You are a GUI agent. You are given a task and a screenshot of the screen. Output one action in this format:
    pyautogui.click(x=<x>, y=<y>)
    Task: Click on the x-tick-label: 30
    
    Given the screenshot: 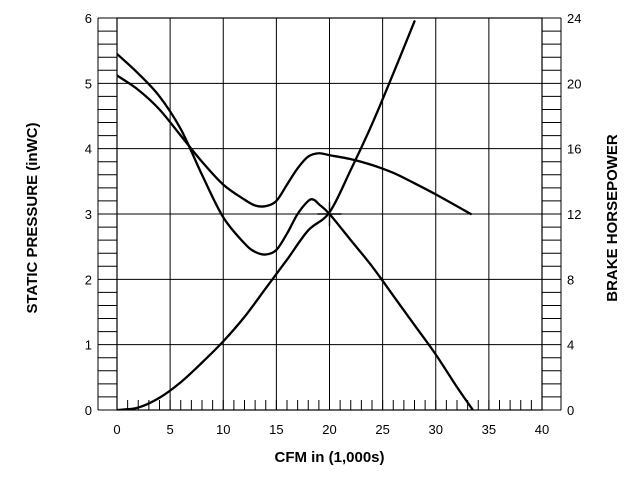 What is the action you would take?
    pyautogui.click(x=436, y=429)
    